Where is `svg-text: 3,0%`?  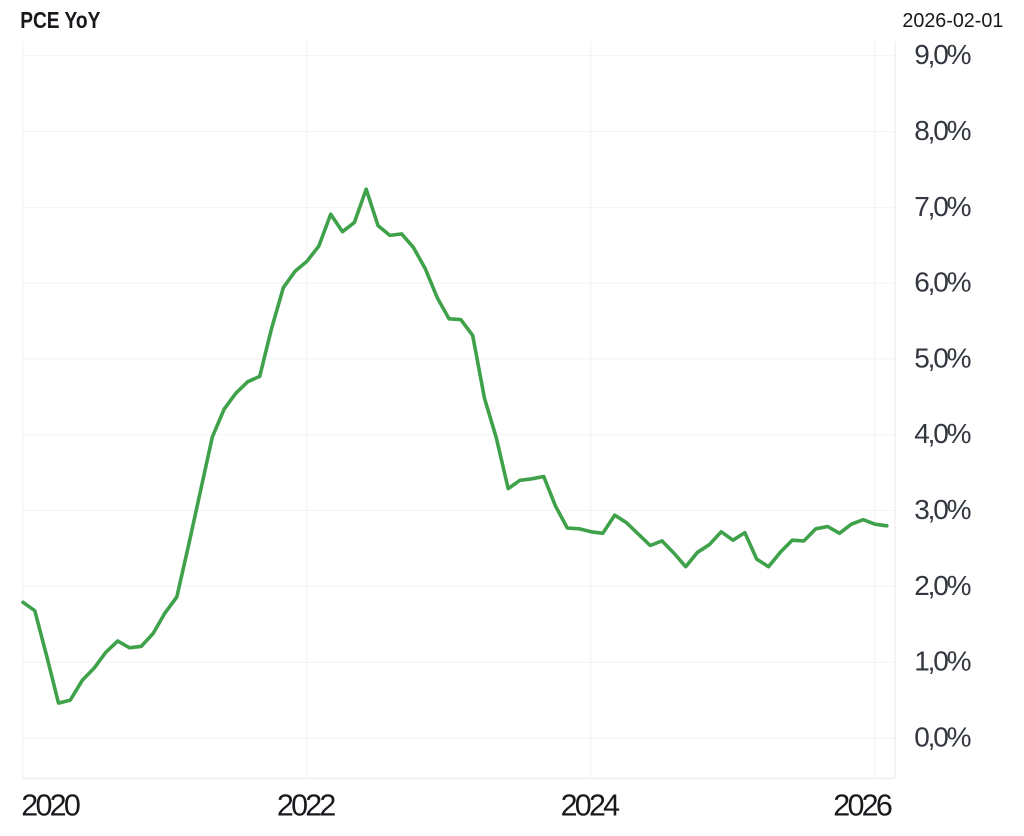
svg-text: 3,0% is located at coordinates (942, 509).